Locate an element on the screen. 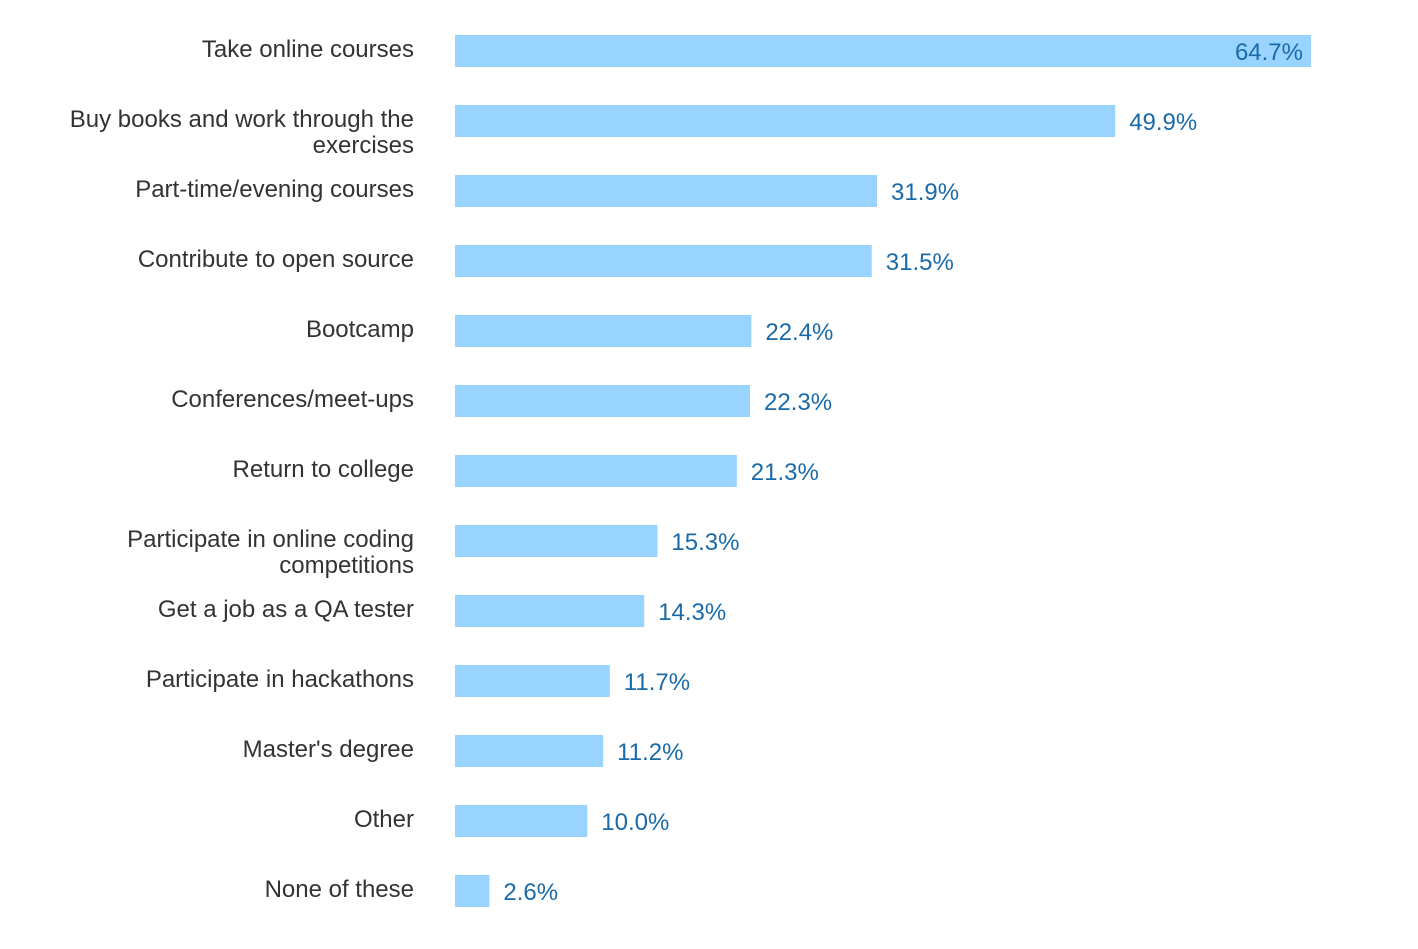  value-label: 11.2% is located at coordinates (650, 752).